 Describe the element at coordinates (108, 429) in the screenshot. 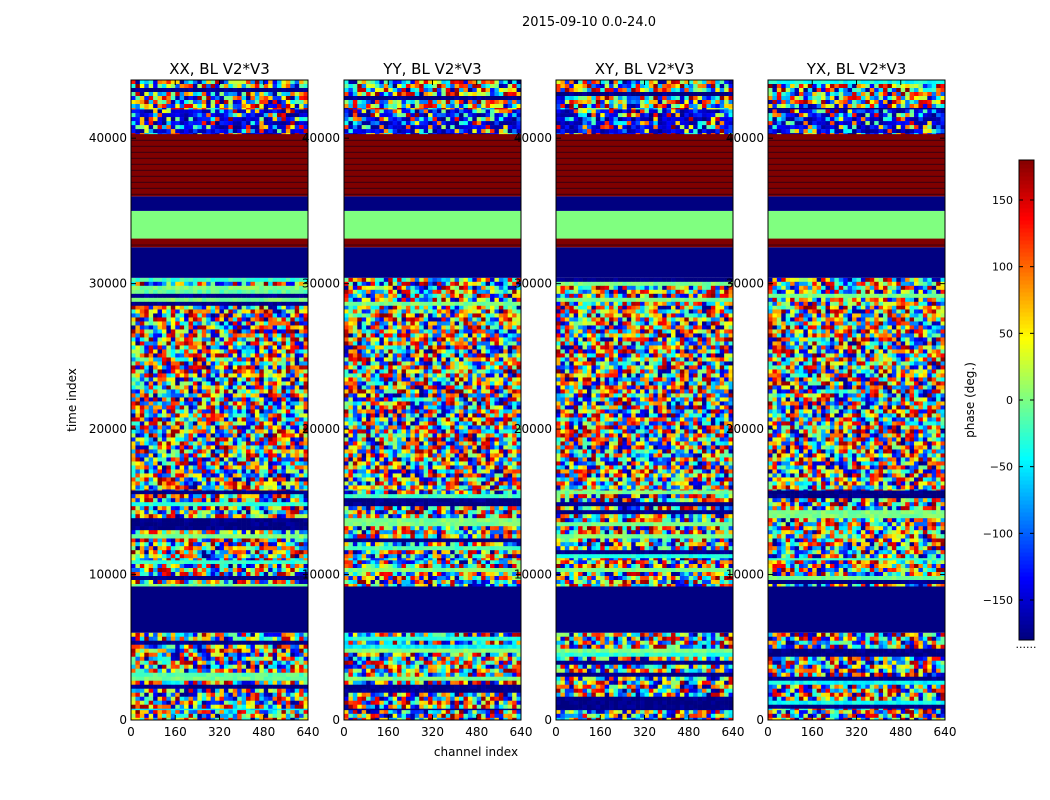

I see `y-tick-label: 20000` at that location.